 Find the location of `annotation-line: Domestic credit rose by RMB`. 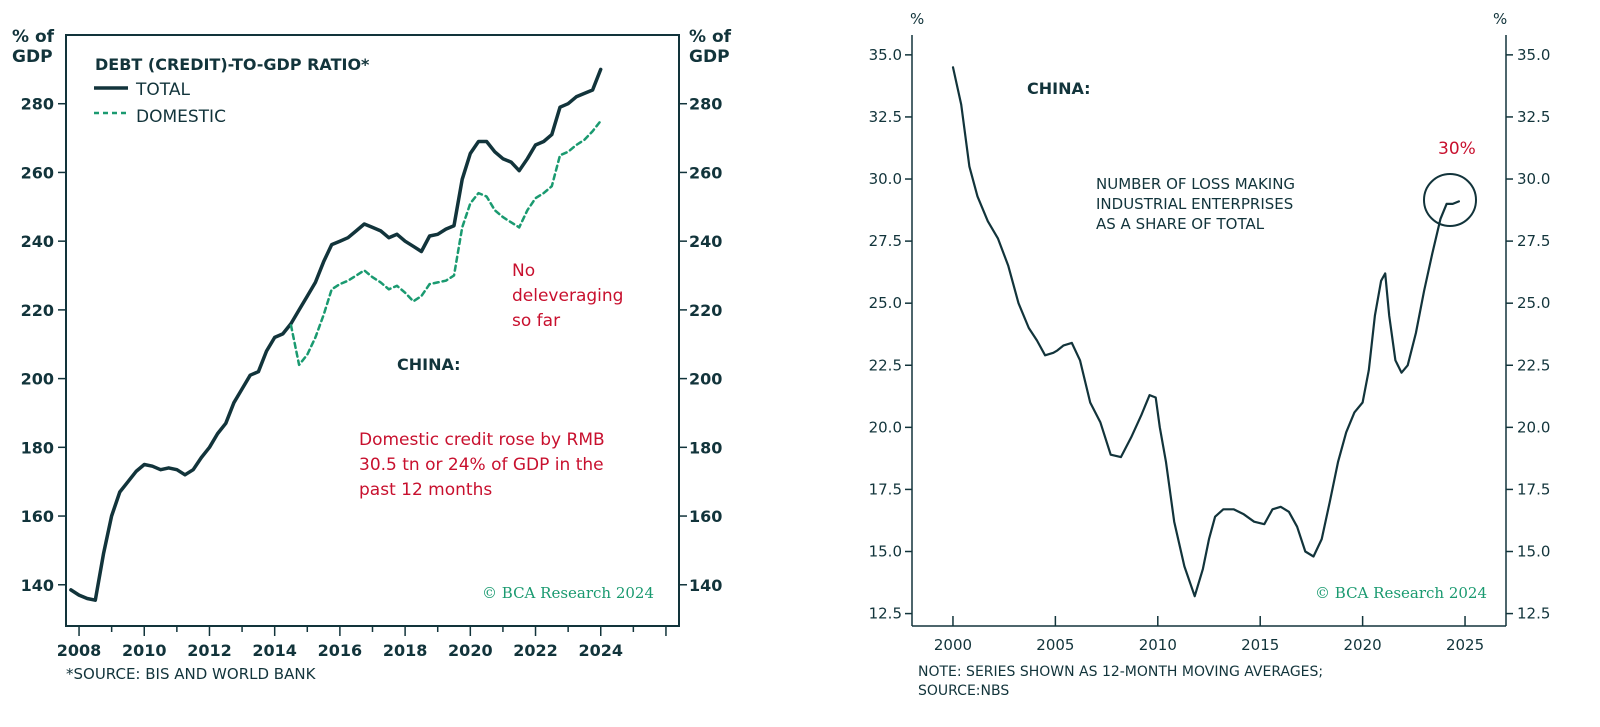

annotation-line: Domestic credit rose by RMB is located at coordinates (482, 440).